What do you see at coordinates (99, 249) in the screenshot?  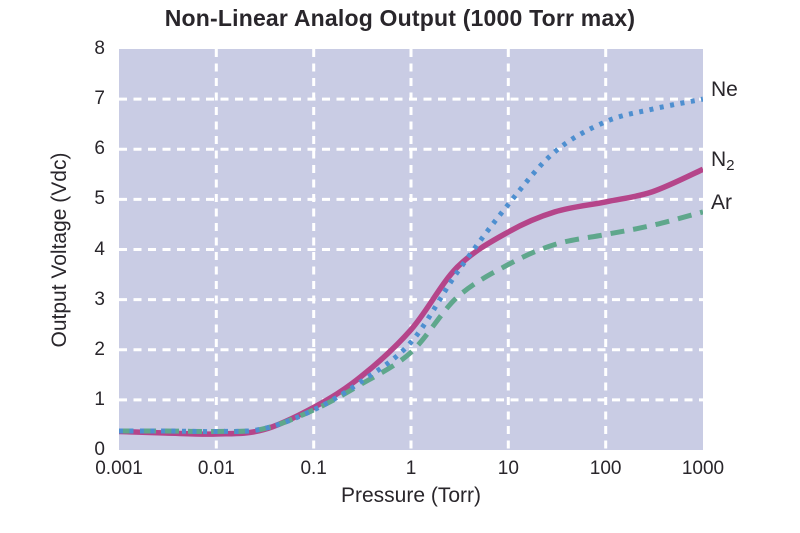 I see `y-tick-label: 4` at bounding box center [99, 249].